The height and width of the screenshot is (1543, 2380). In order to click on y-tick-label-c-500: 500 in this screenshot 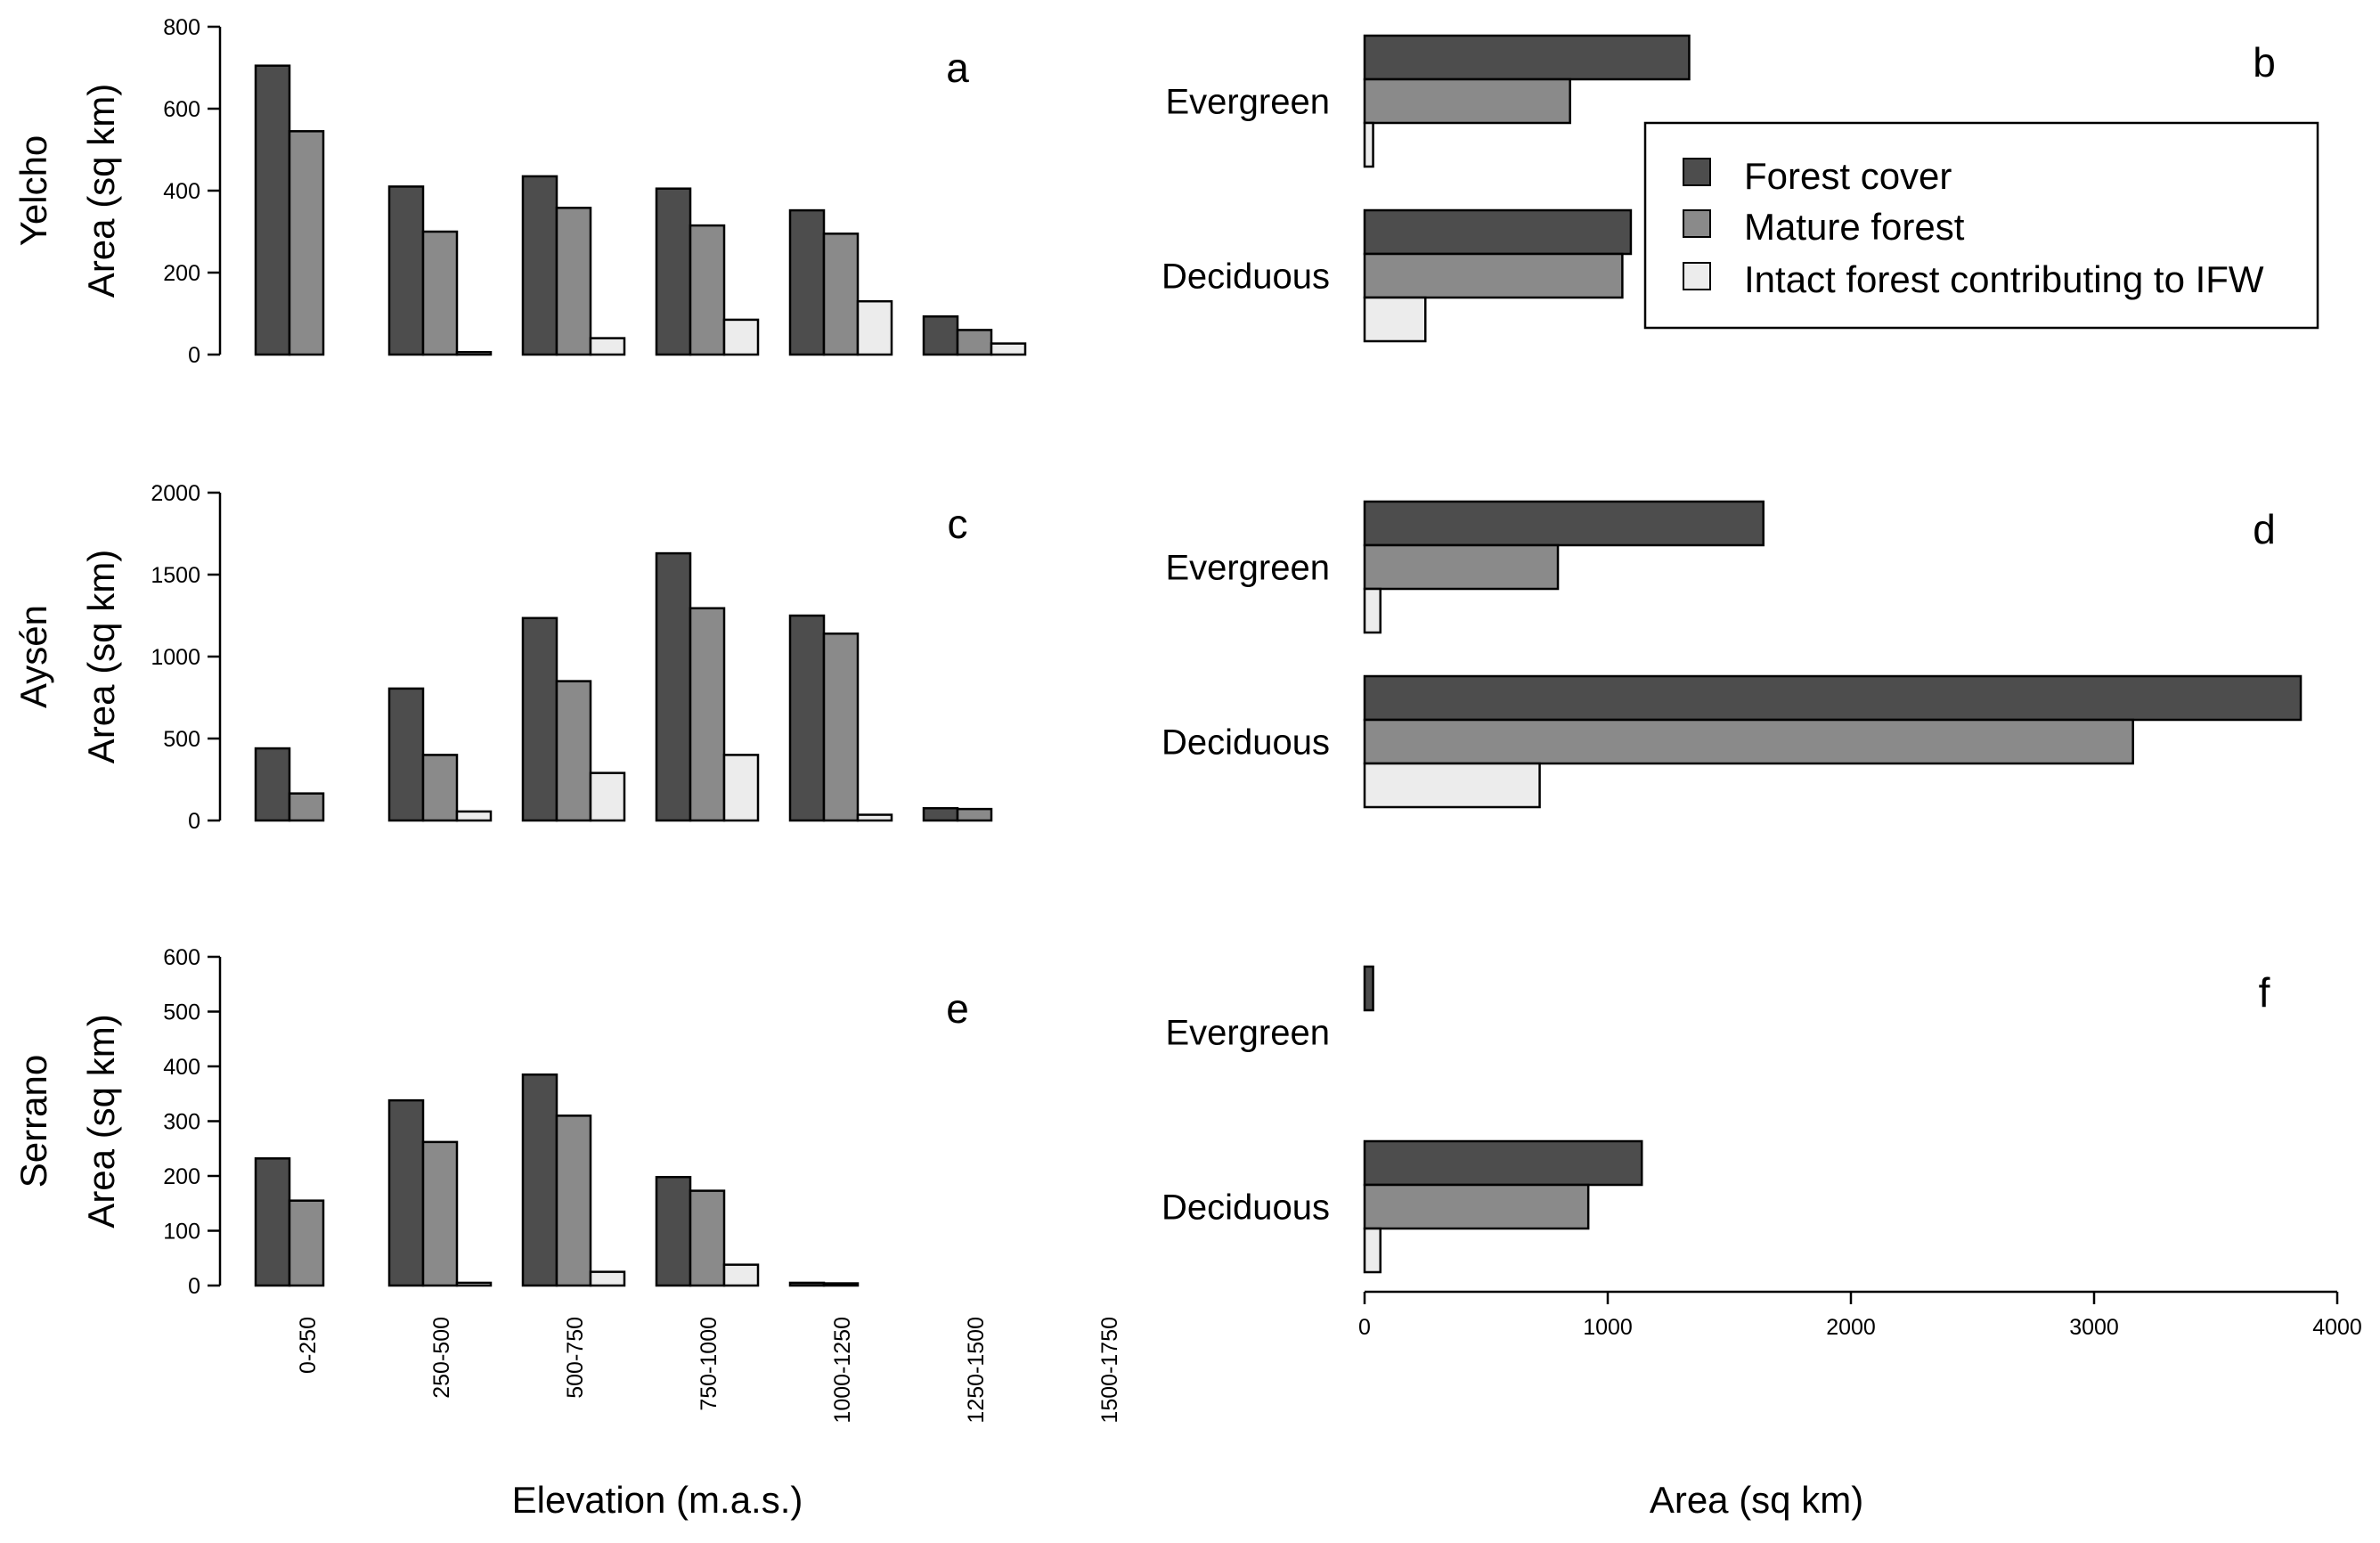, I will do `click(182, 739)`.